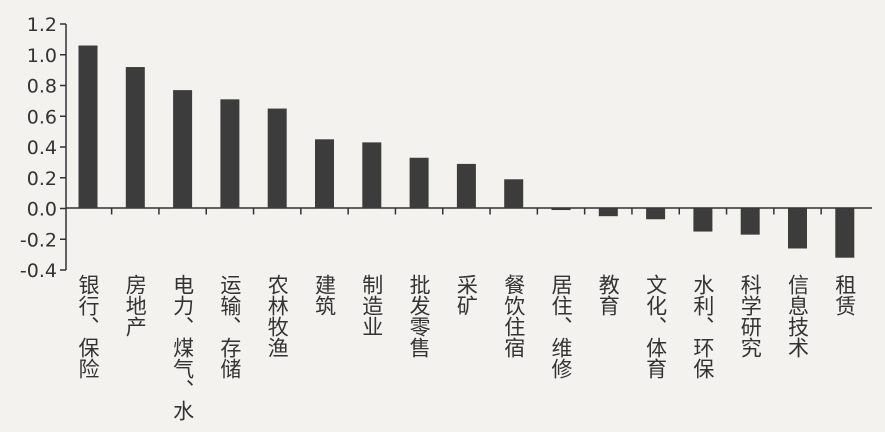  What do you see at coordinates (419, 316) in the screenshot?
I see `category-label: 批发零售` at bounding box center [419, 316].